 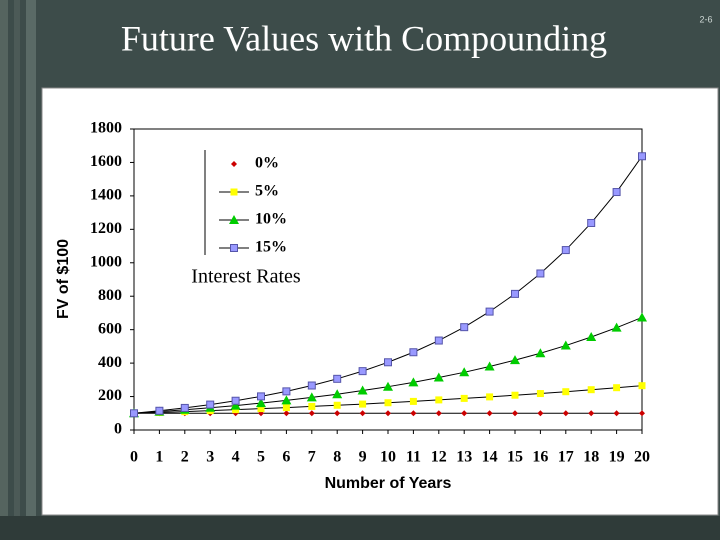 What do you see at coordinates (246, 277) in the screenshot?
I see `annotation: Interest Rates` at bounding box center [246, 277].